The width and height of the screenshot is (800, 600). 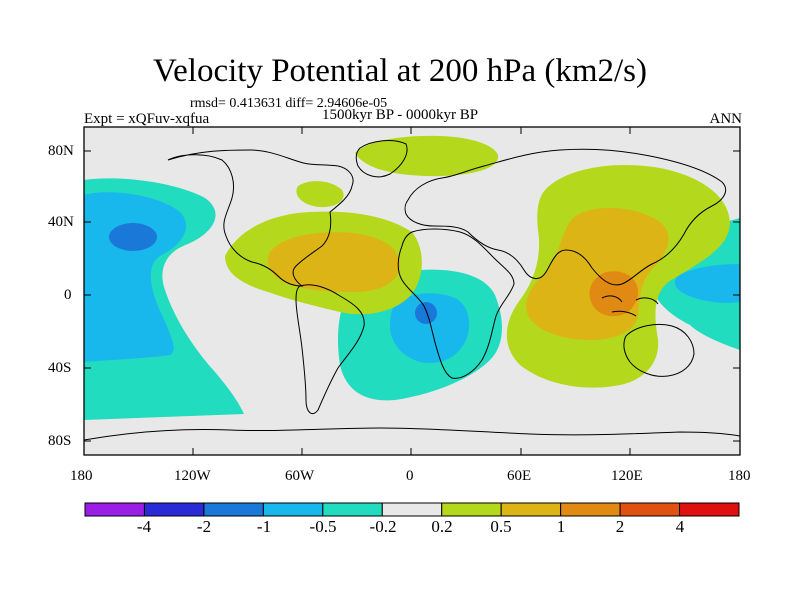 What do you see at coordinates (60, 441) in the screenshot?
I see `lat-label-80s: 80S` at bounding box center [60, 441].